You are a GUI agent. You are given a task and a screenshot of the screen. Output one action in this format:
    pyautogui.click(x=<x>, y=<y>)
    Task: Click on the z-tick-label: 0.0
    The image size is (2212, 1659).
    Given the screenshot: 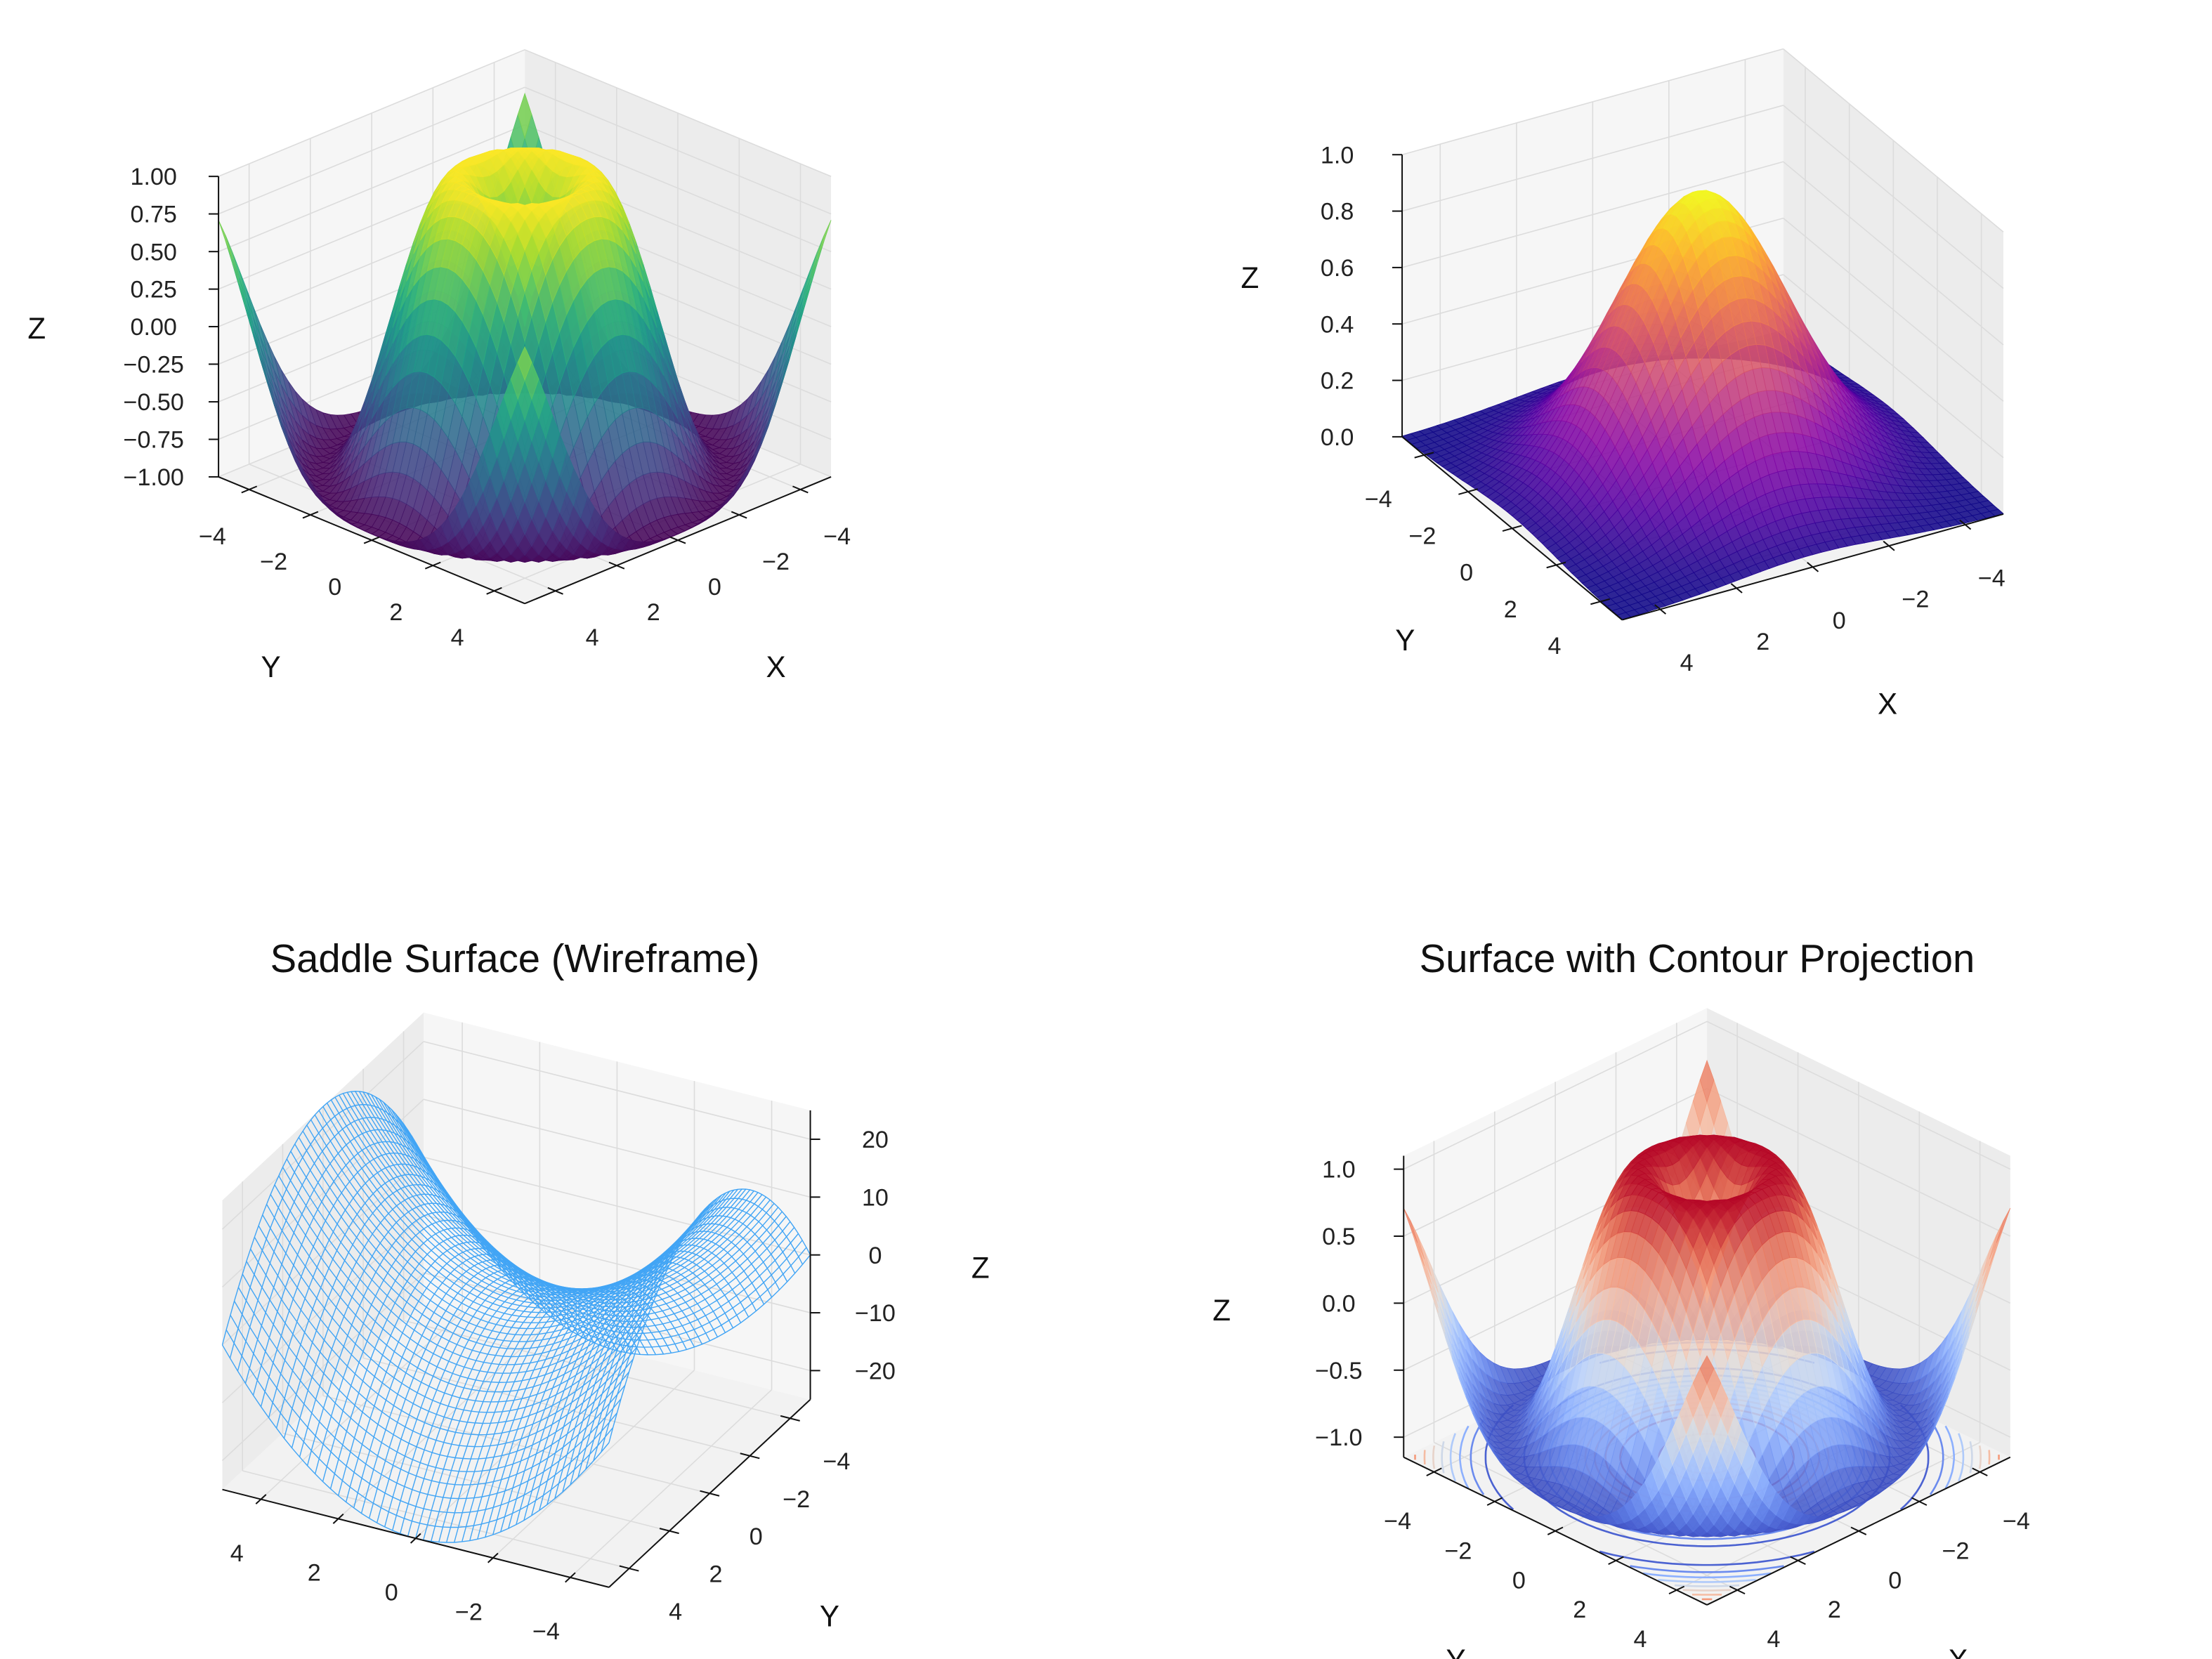 What is the action you would take?
    pyautogui.click(x=1337, y=438)
    